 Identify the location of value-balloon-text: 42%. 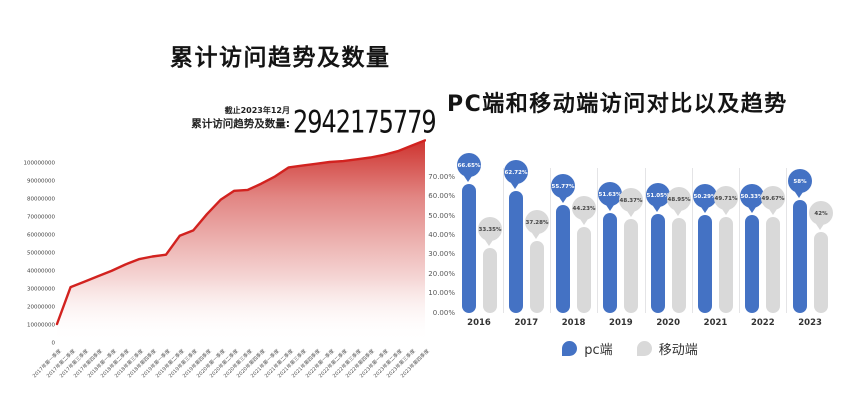
(821, 212).